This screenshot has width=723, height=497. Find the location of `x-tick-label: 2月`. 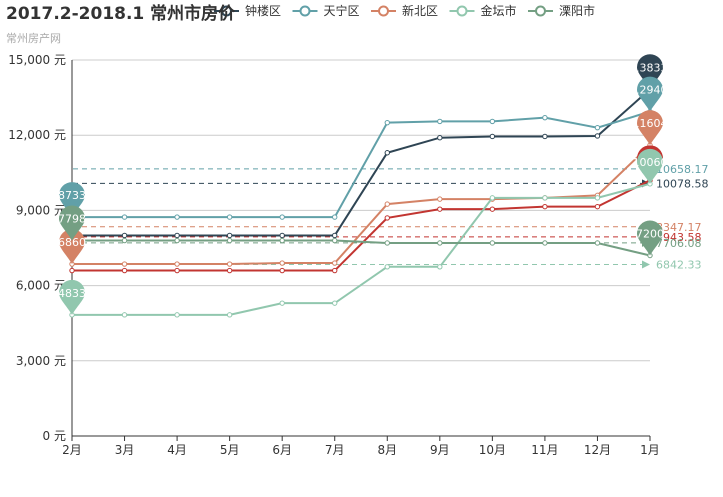

x-tick-label: 2月 is located at coordinates (72, 450).